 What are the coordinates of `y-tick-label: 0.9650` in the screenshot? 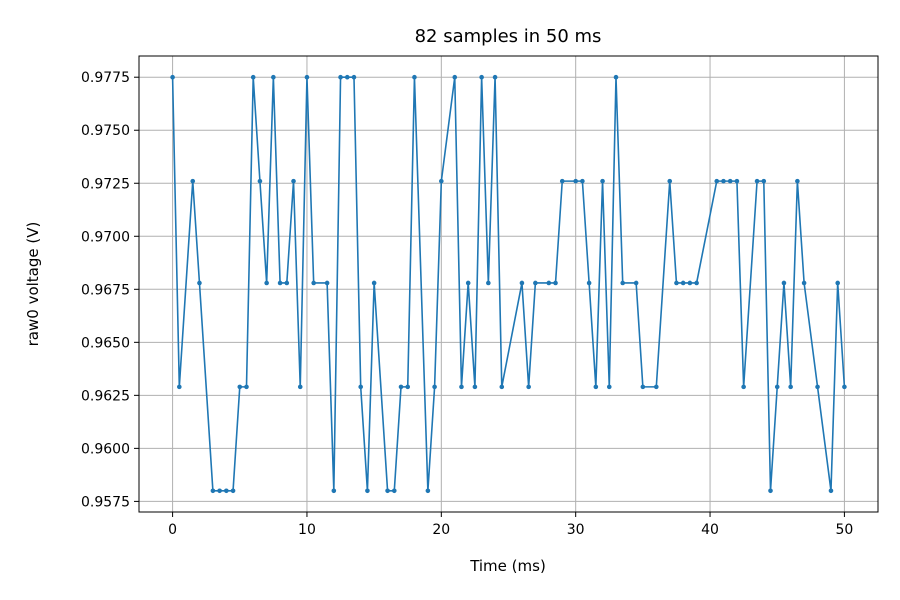 It's located at (105, 343).